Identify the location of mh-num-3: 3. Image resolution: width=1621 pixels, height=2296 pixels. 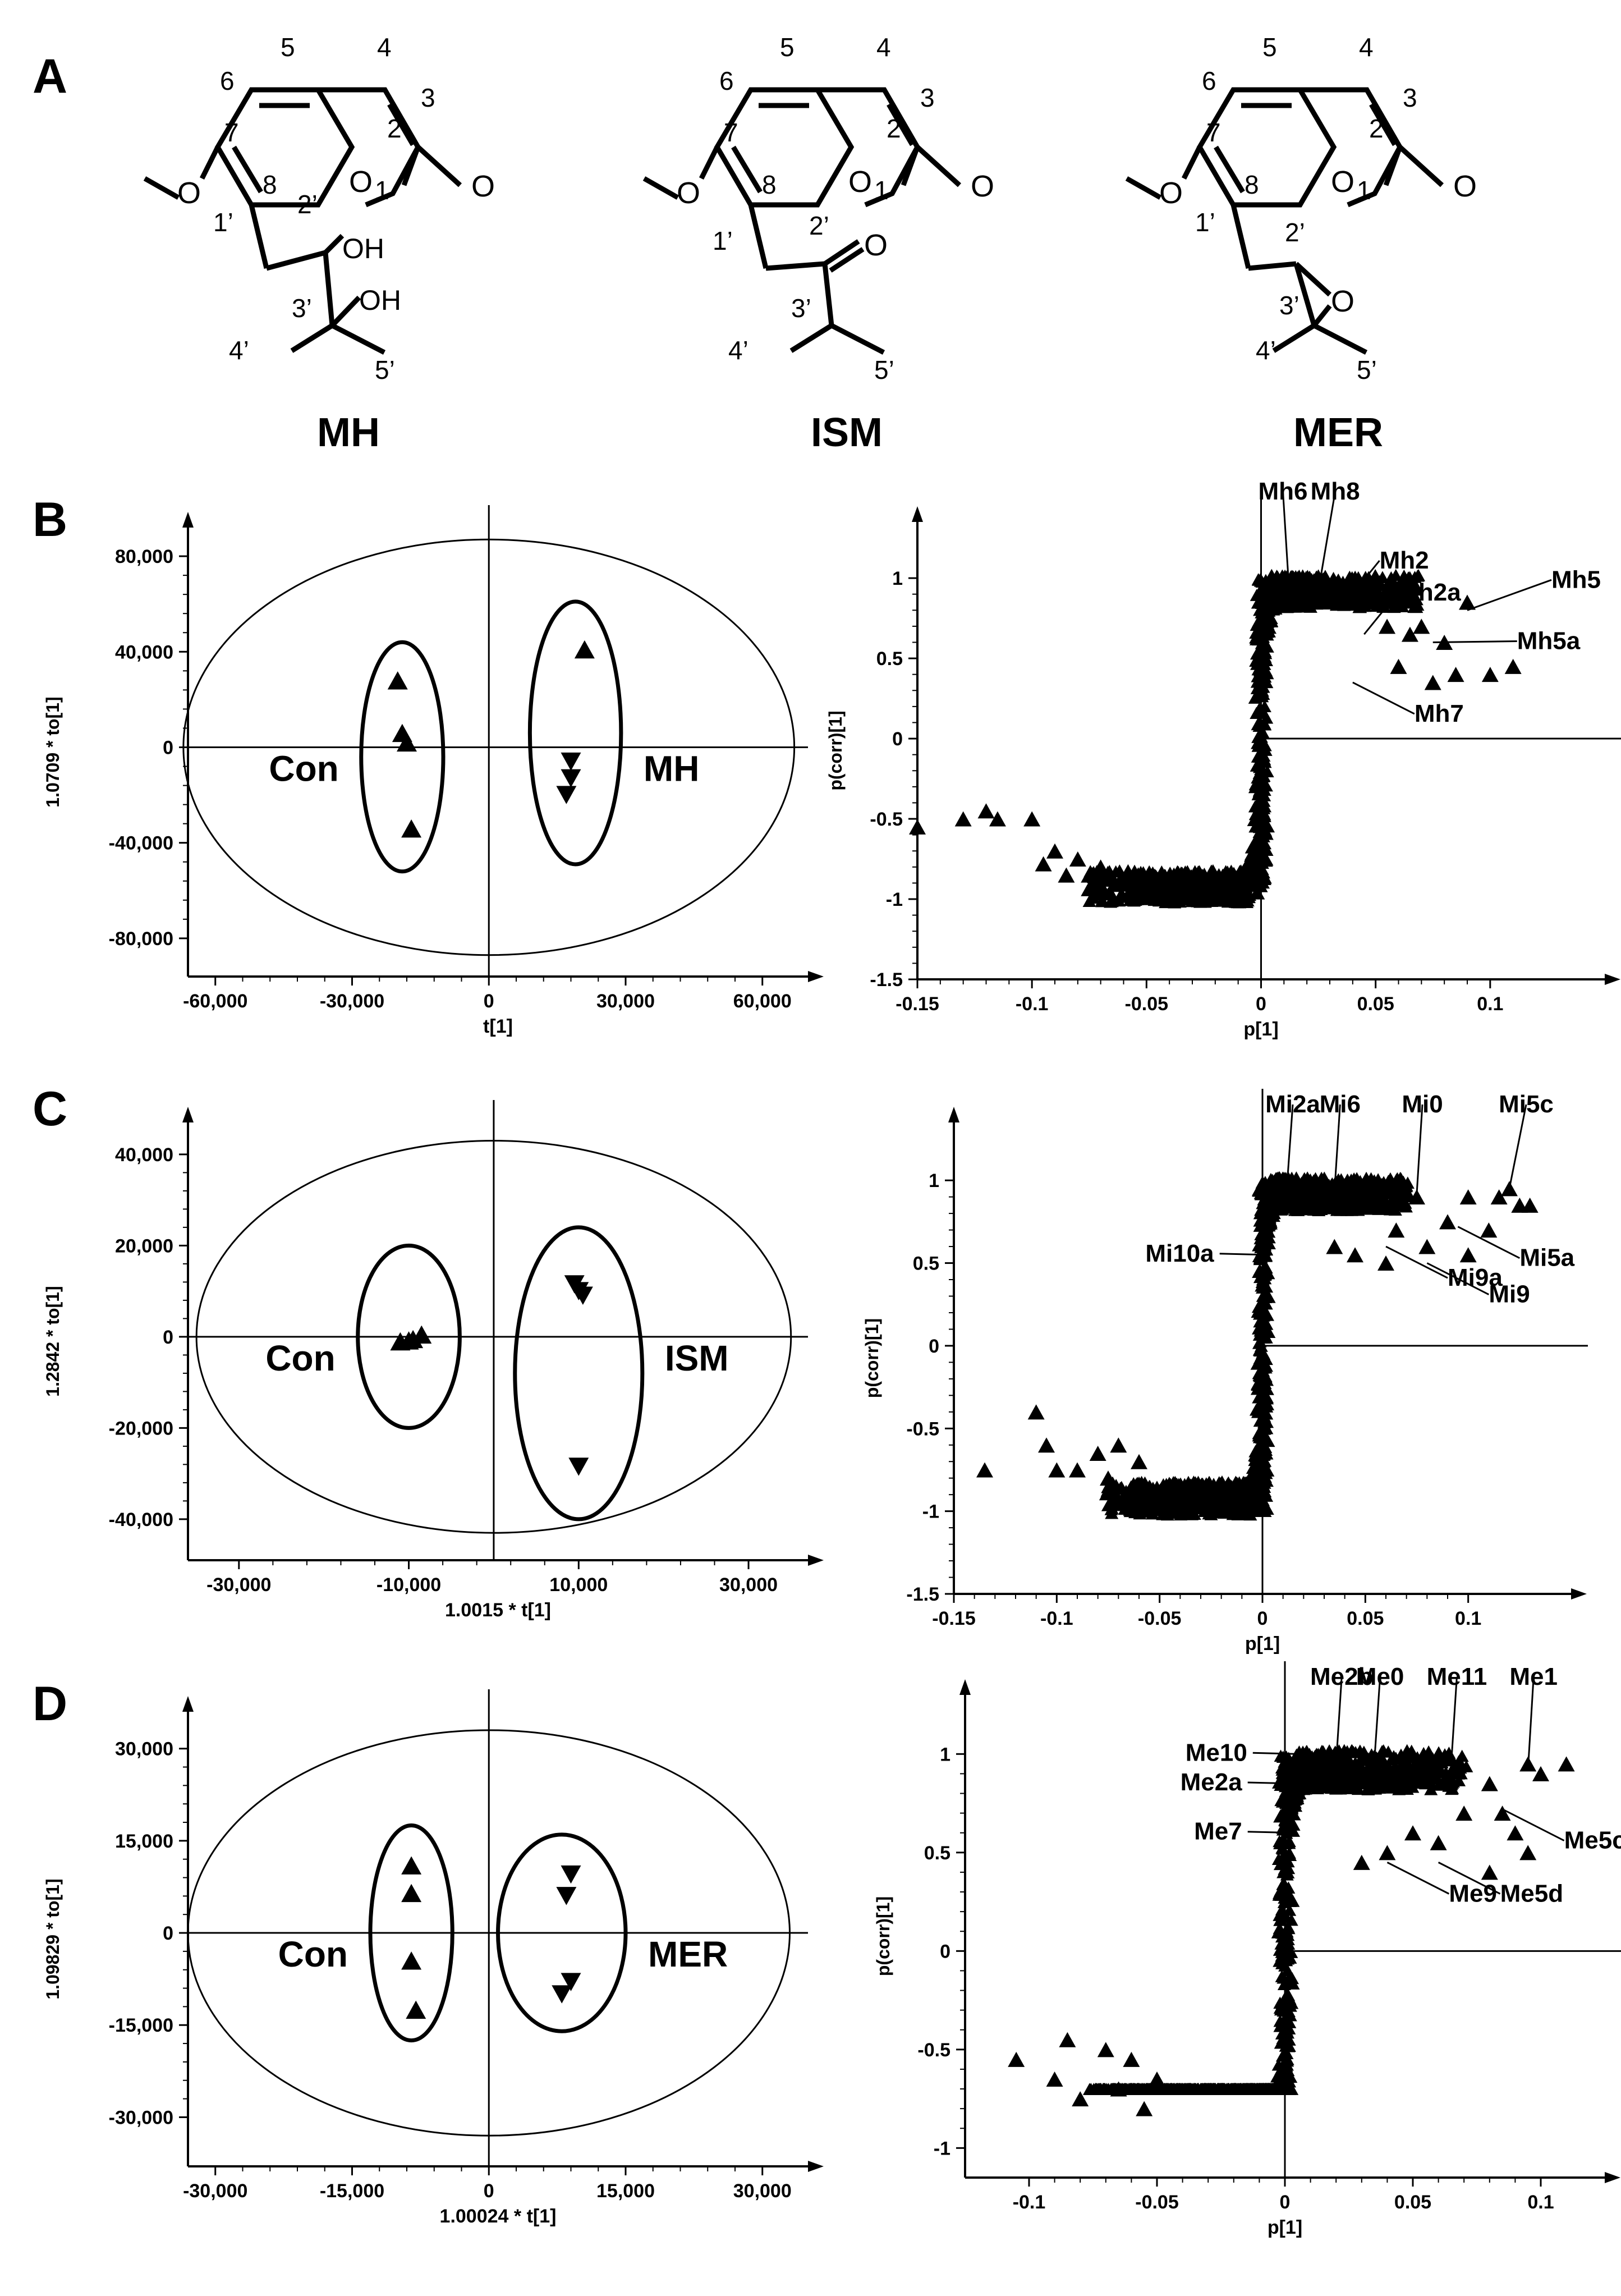
(428, 97).